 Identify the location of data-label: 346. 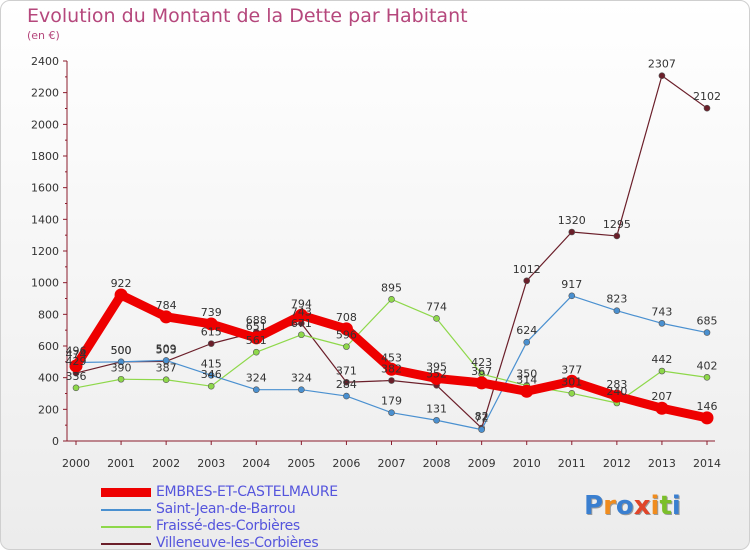
(211, 374).